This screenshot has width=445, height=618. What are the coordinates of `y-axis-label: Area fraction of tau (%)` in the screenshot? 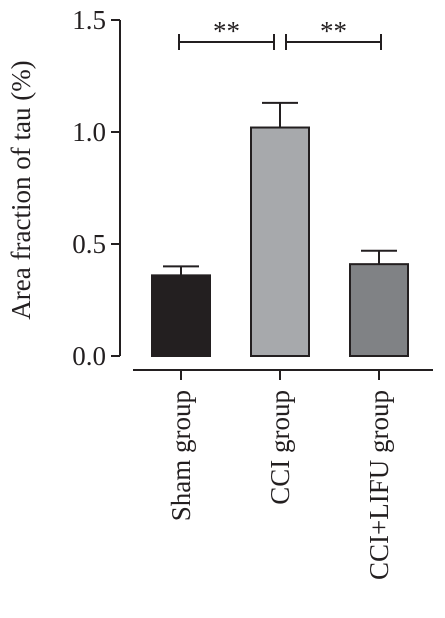 It's located at (21, 189).